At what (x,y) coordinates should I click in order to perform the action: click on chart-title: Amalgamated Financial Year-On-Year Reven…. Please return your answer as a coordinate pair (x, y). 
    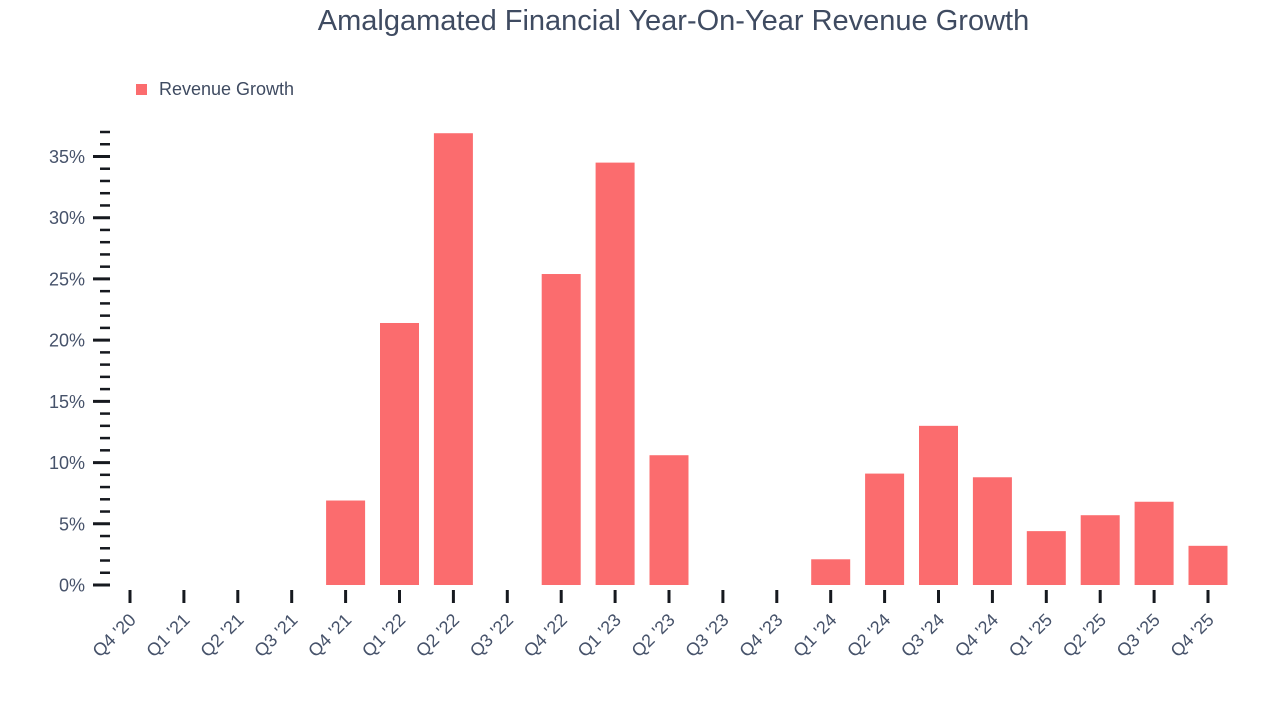
    Looking at the image, I should click on (673, 21).